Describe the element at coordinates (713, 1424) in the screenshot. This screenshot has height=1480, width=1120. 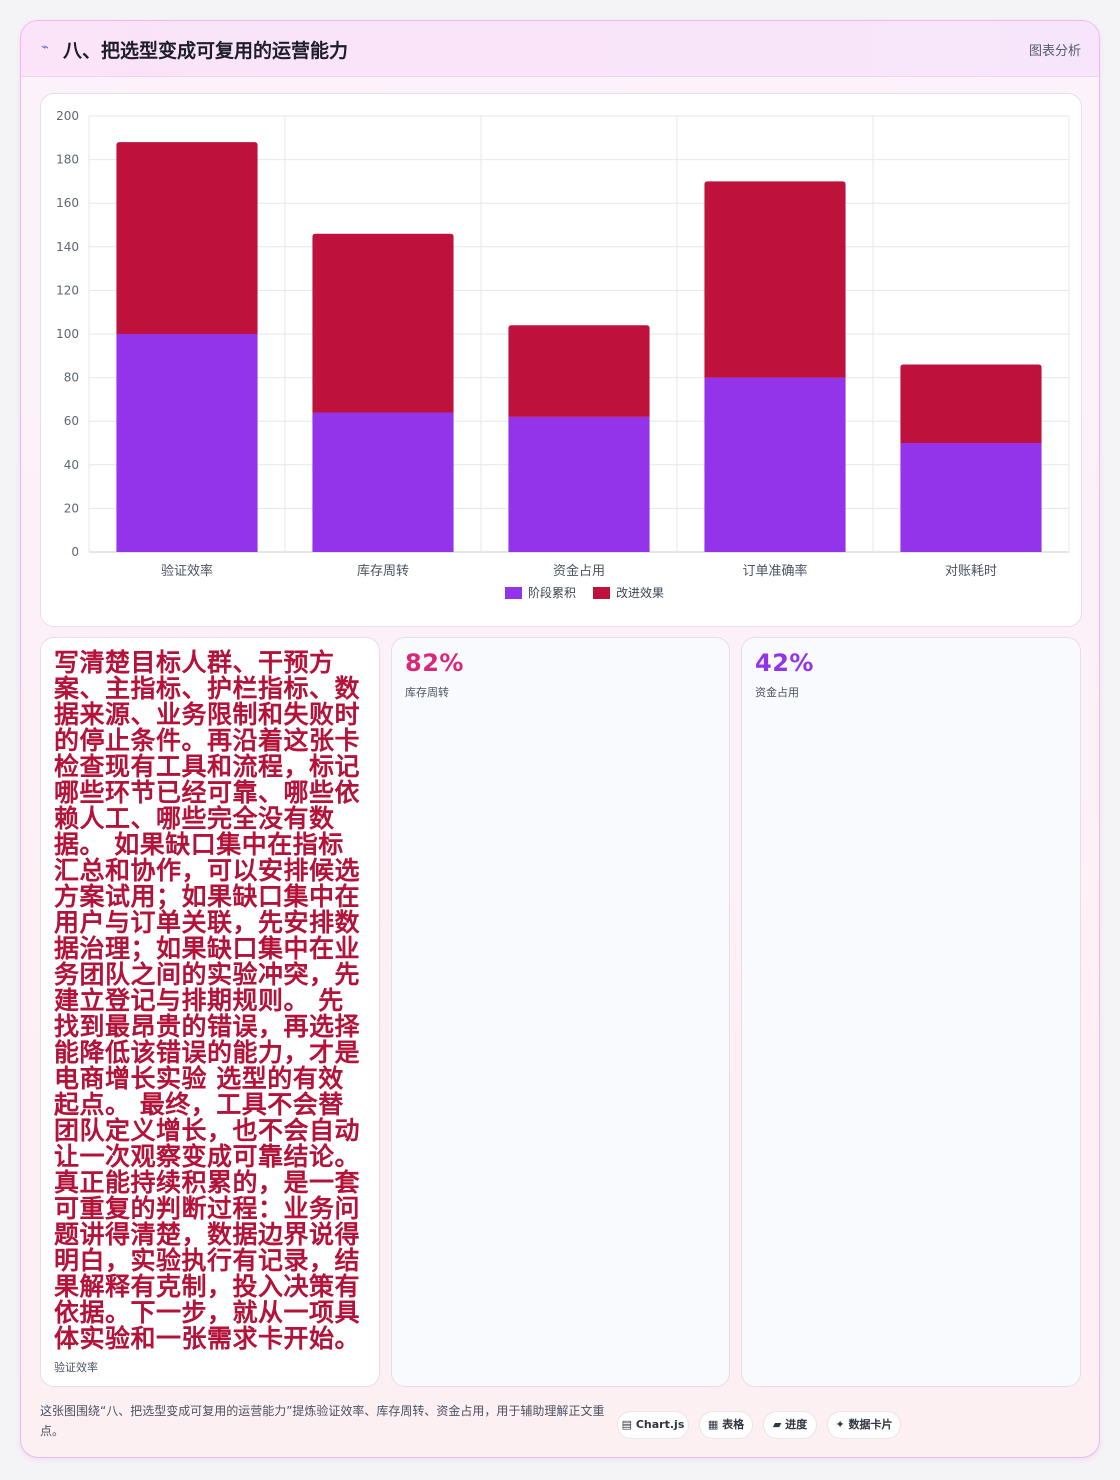
I see `table-icon: ▦` at that location.